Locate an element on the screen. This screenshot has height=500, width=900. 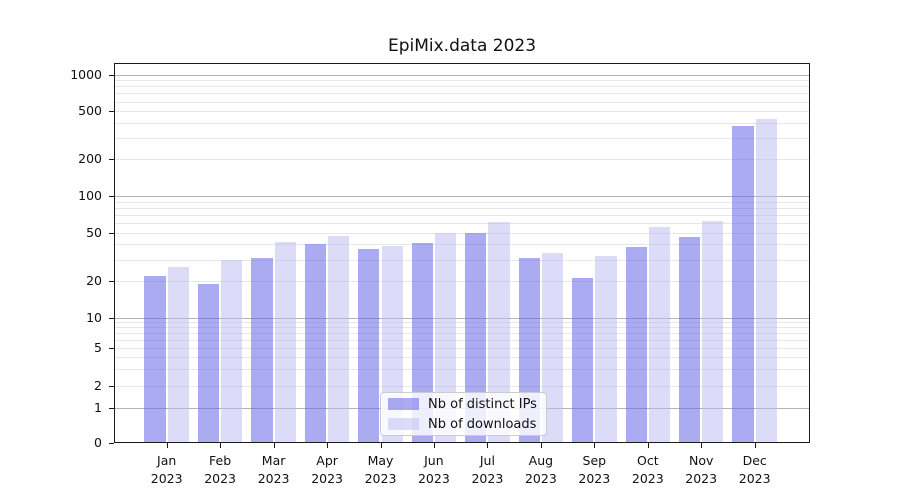
y-axis-tick-label: 0 is located at coordinates (98, 442).